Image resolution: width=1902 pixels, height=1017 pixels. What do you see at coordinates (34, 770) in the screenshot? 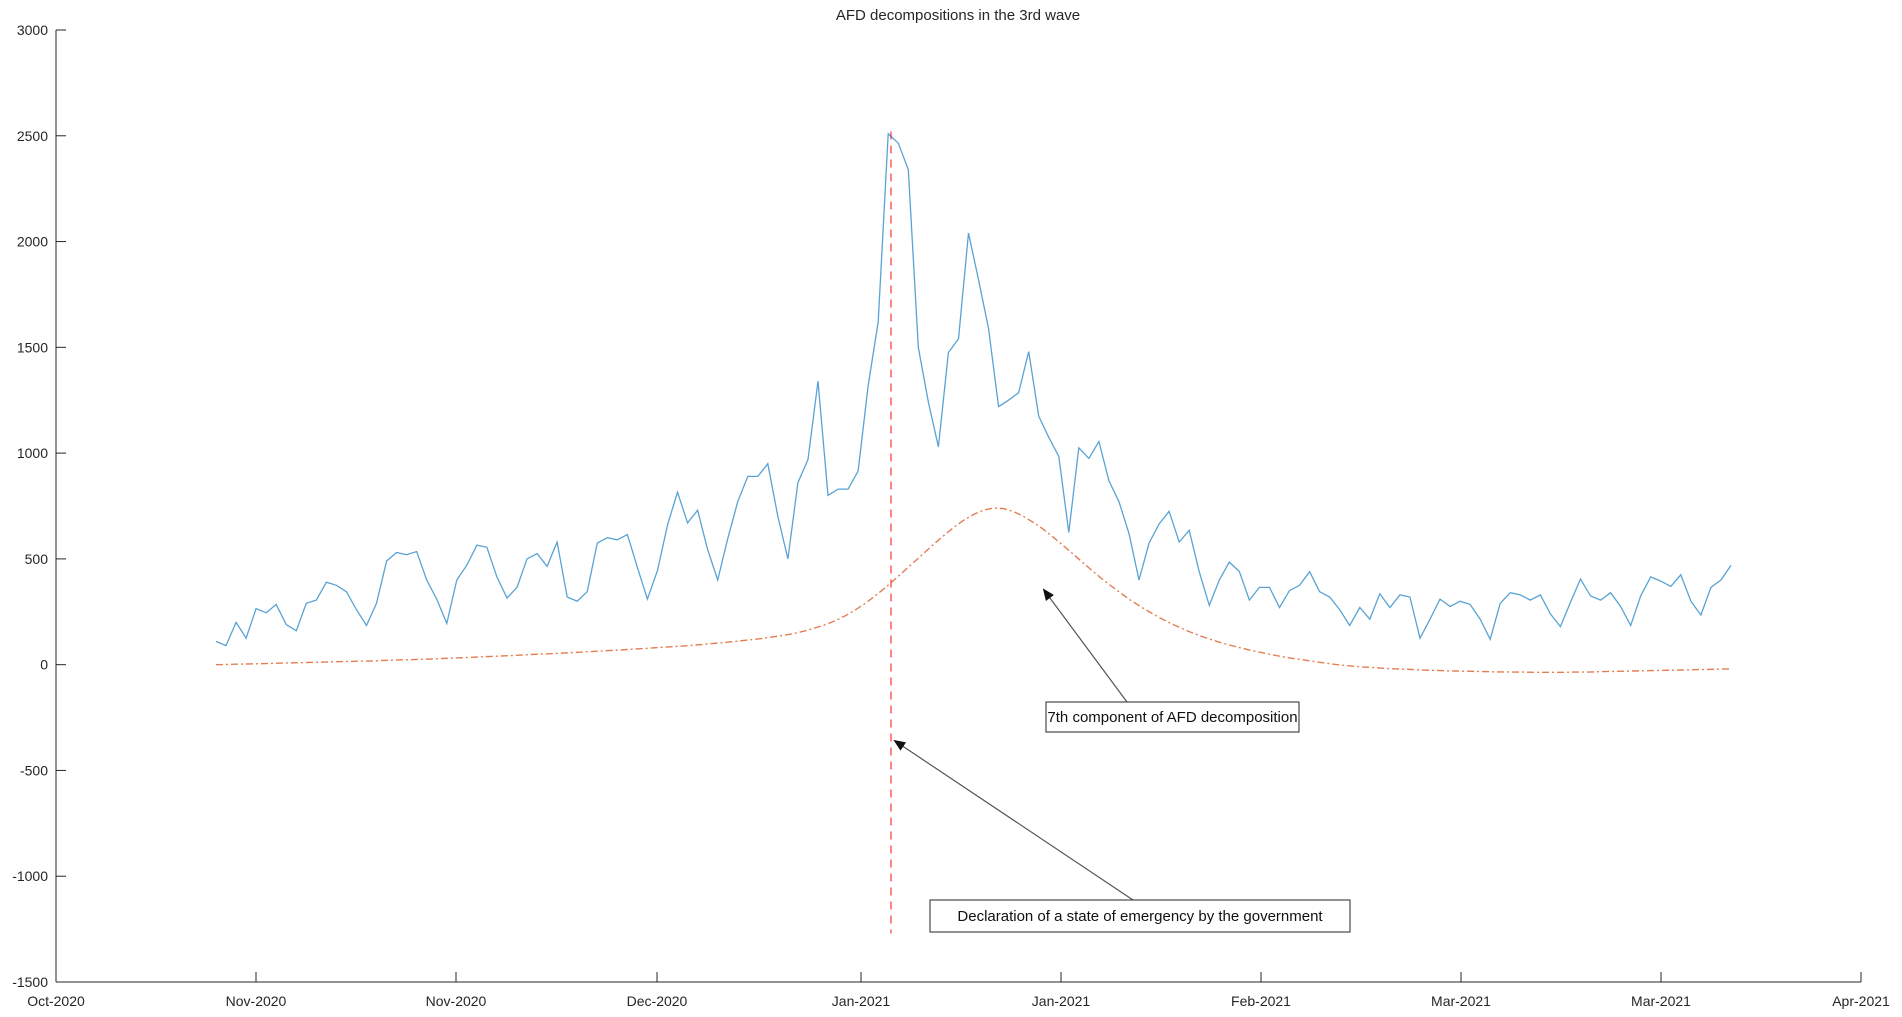
I see `y-tick-label: -500` at bounding box center [34, 770].